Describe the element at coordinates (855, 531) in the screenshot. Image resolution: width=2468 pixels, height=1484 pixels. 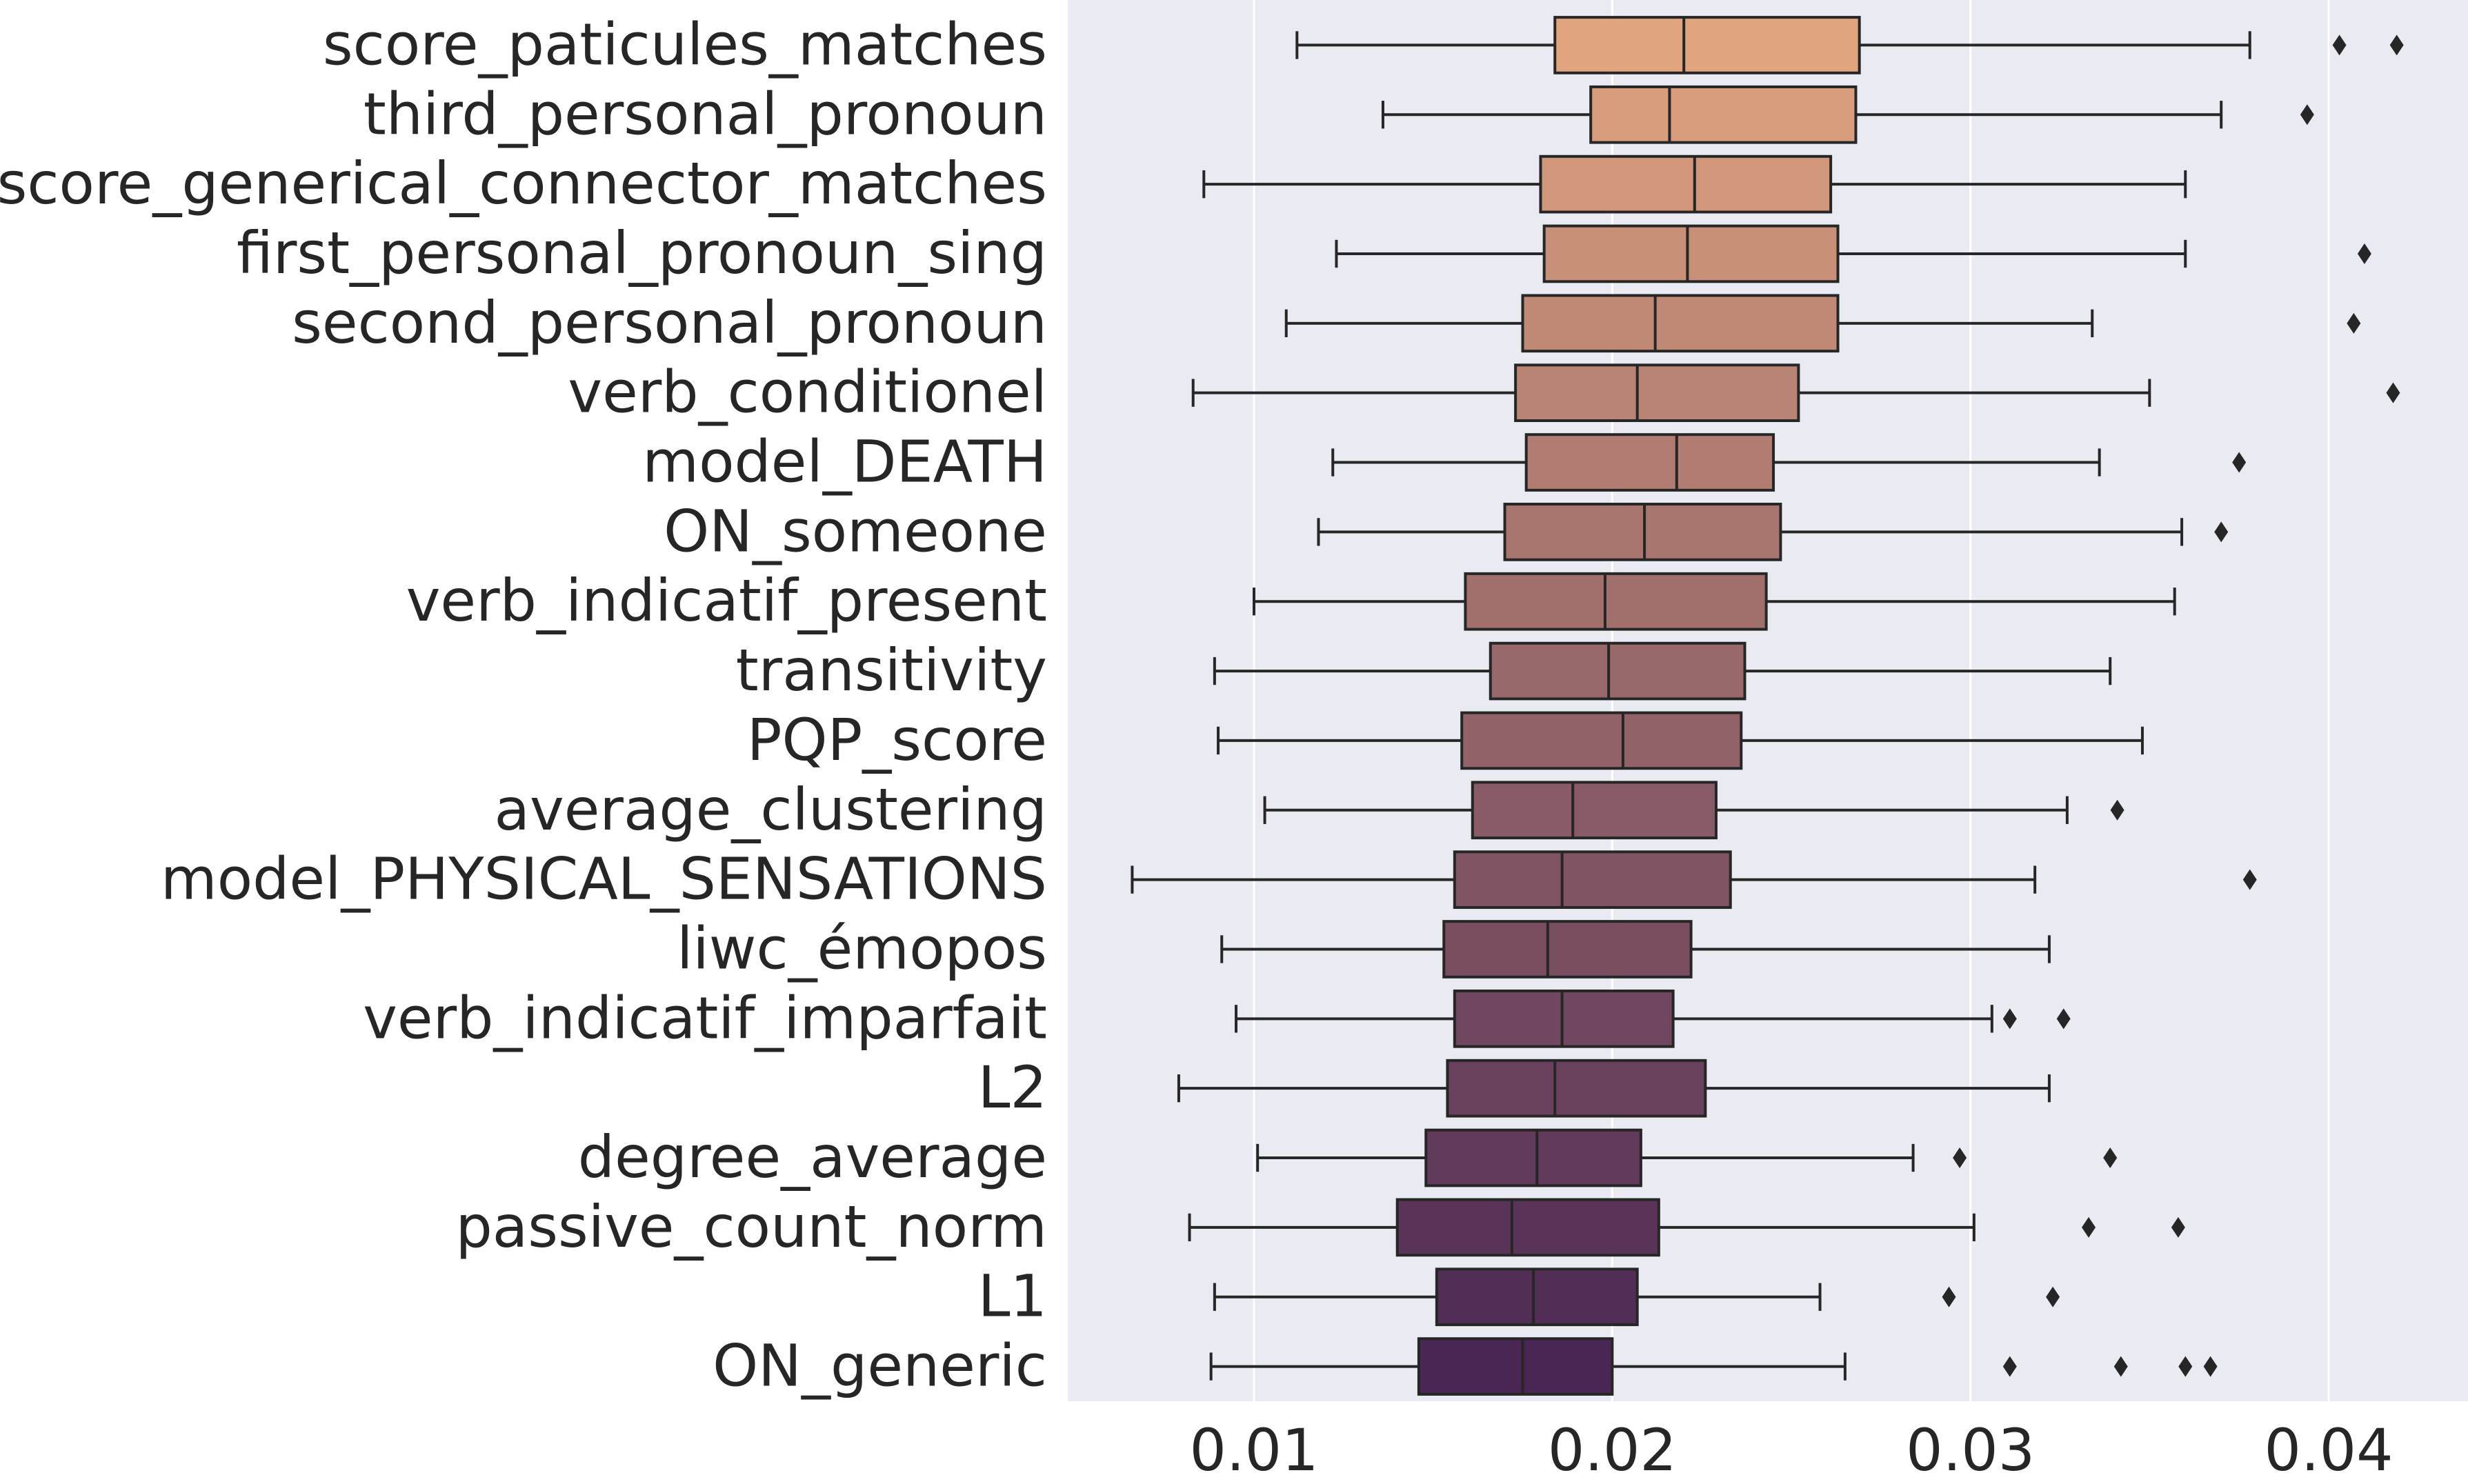
I see `y-tick-label: ON_someone` at that location.